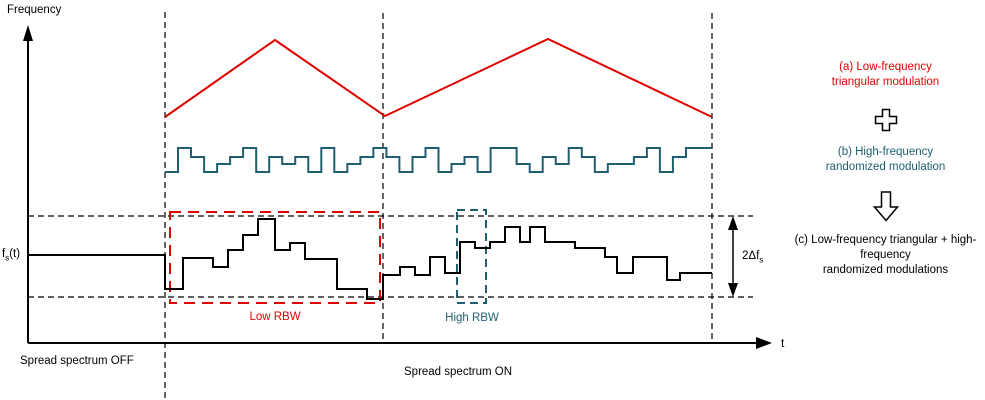 This screenshot has height=400, width=985. I want to click on fs-label-base: f, so click(4, 254).